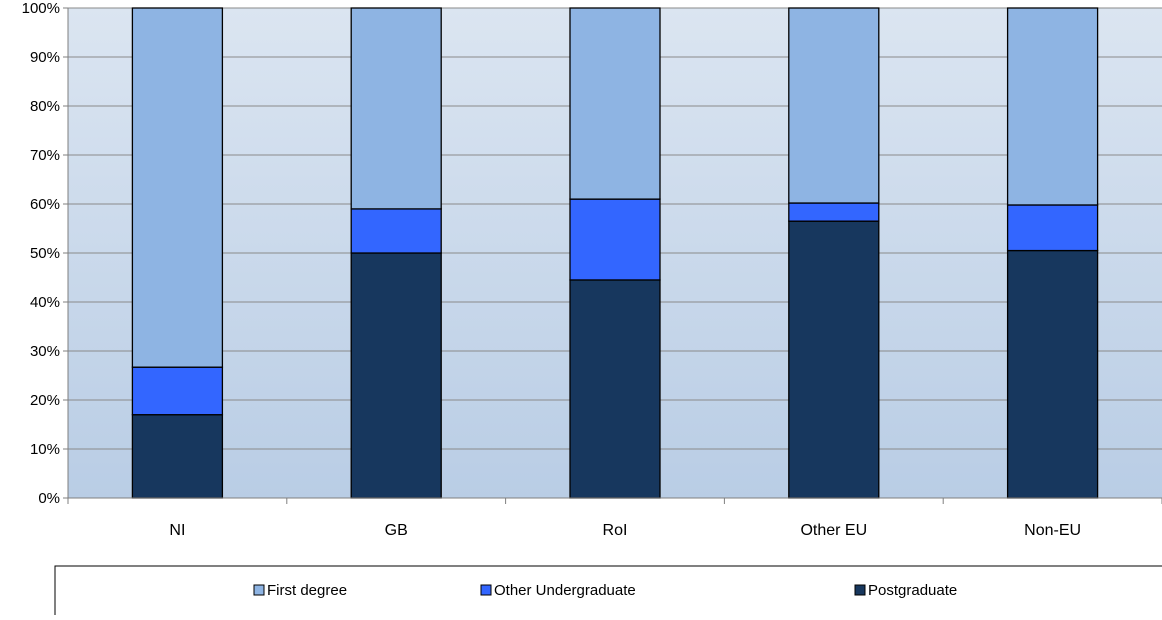 This screenshot has height=620, width=1162. Describe the element at coordinates (45, 155) in the screenshot. I see `y-tick-label: 70%` at that location.